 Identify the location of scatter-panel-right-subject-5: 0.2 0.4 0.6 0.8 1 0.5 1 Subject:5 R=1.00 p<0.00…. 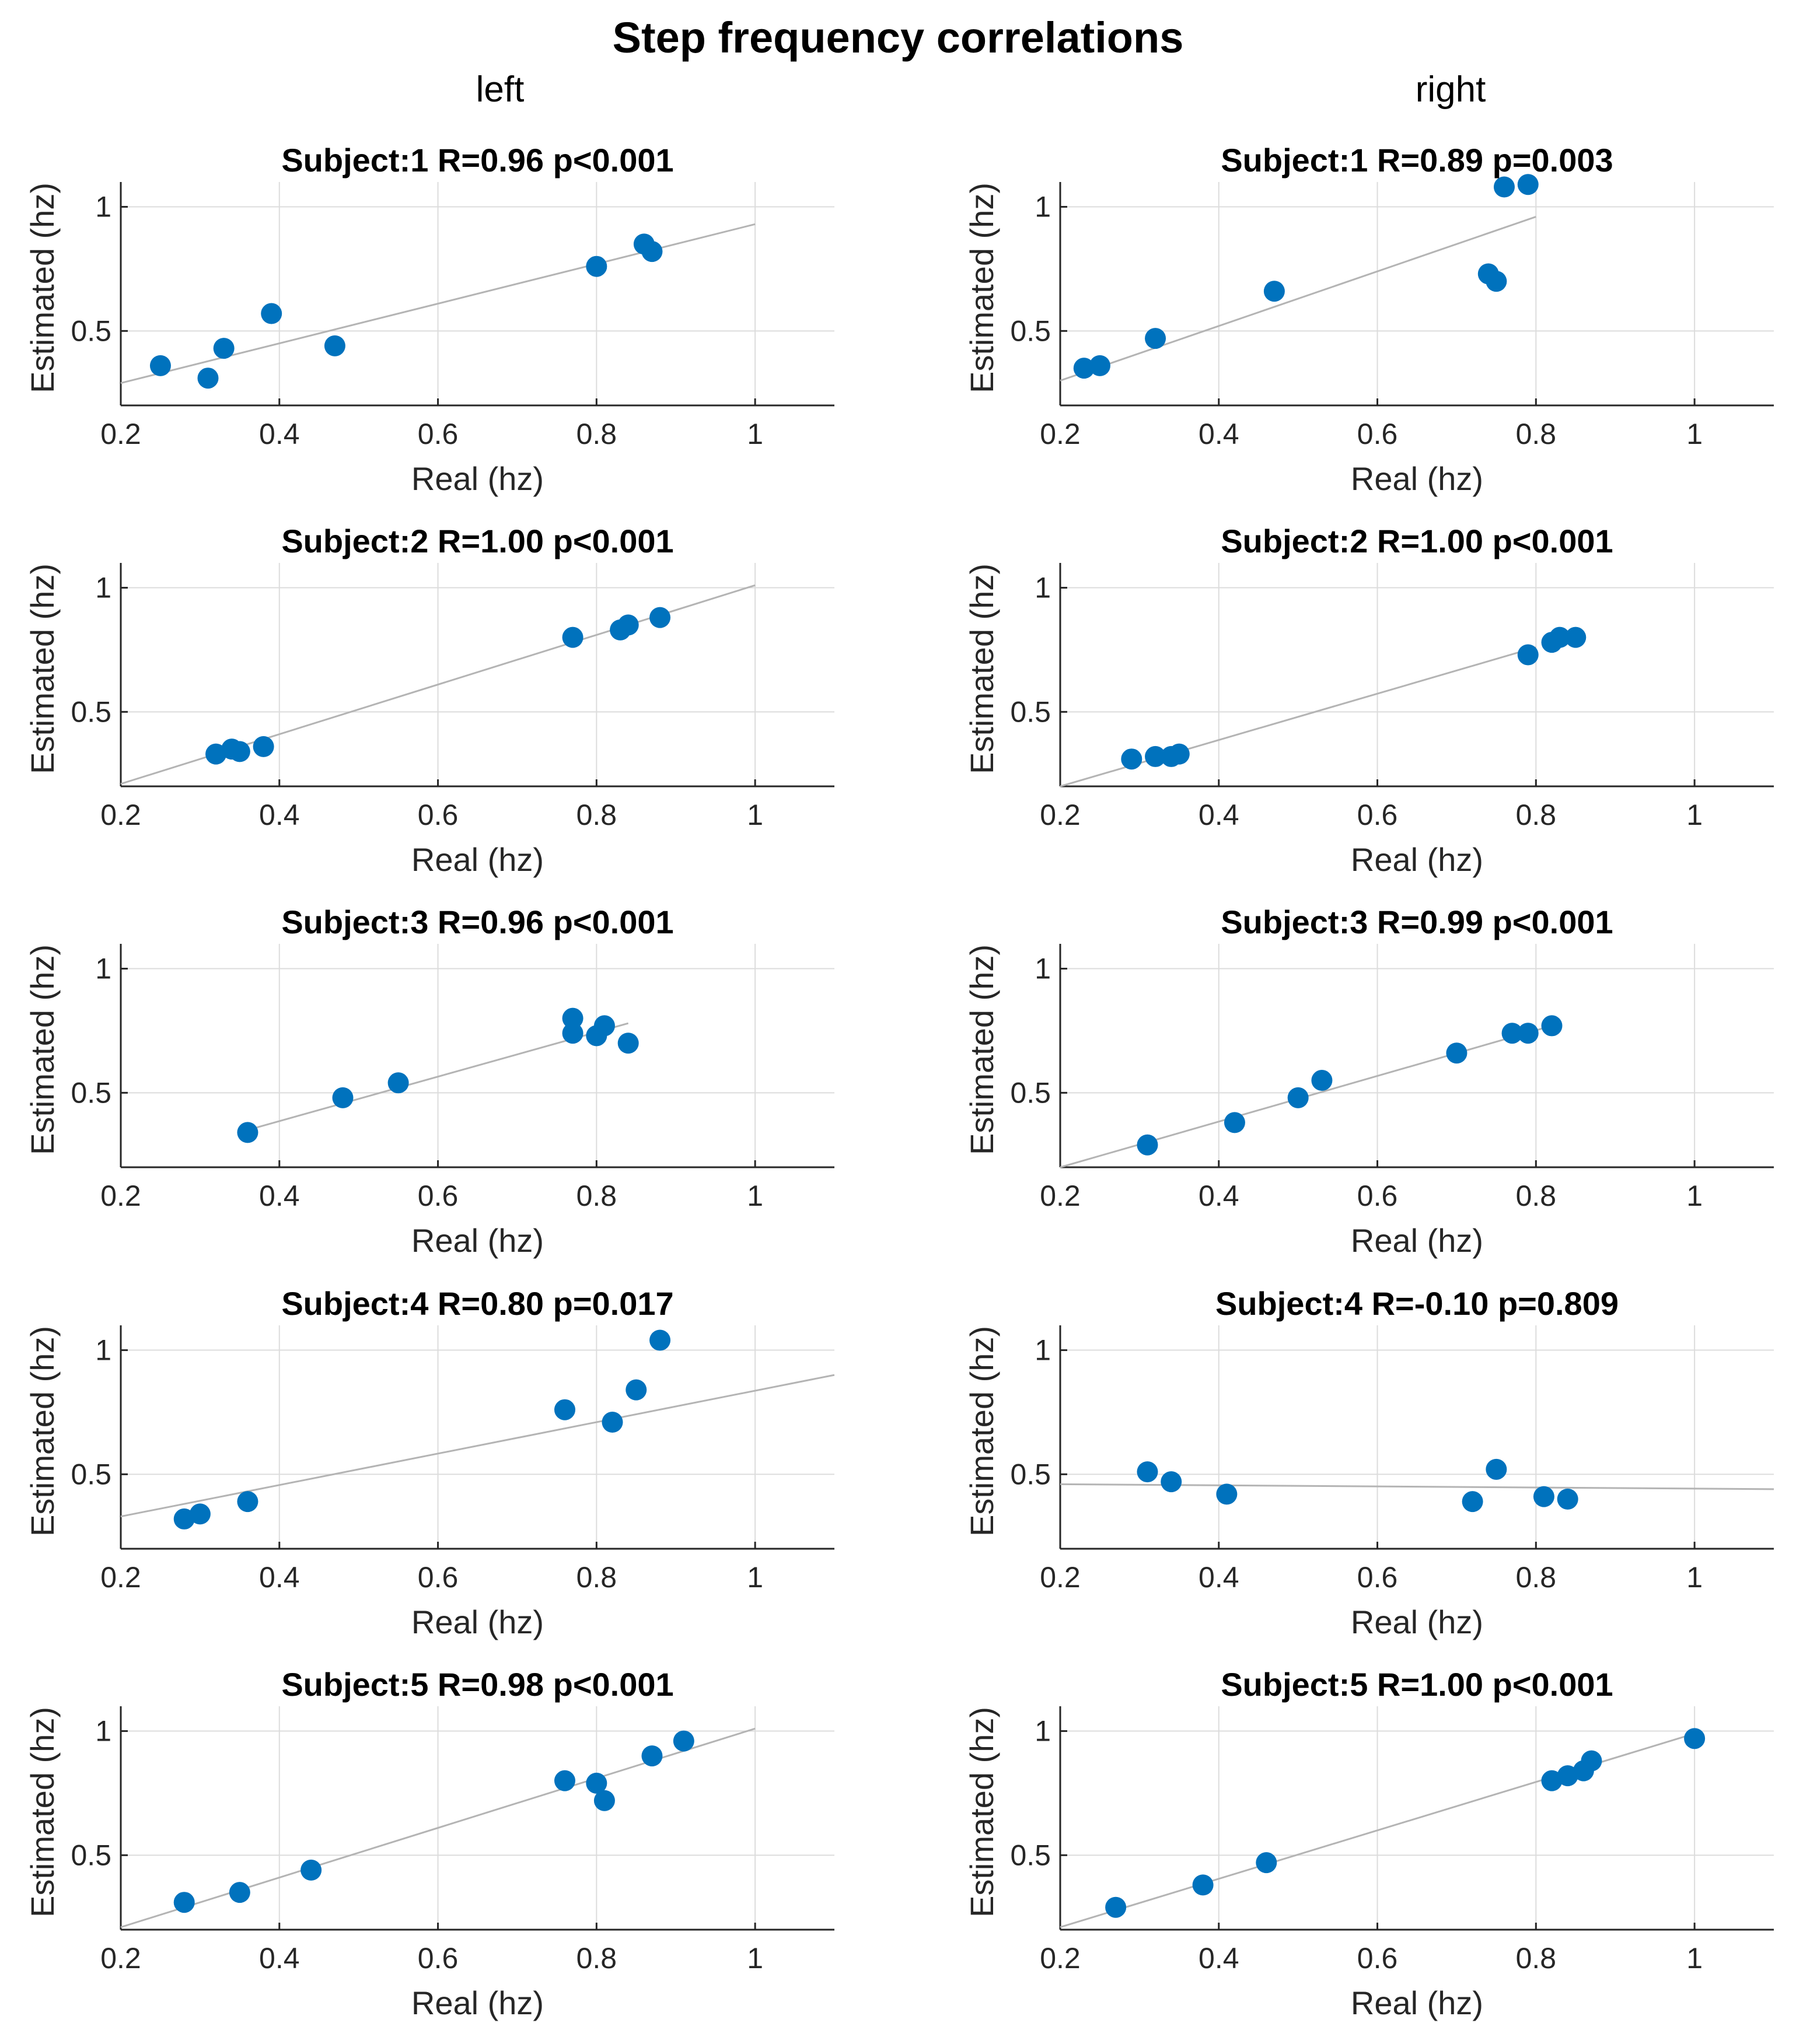
(1368, 1843).